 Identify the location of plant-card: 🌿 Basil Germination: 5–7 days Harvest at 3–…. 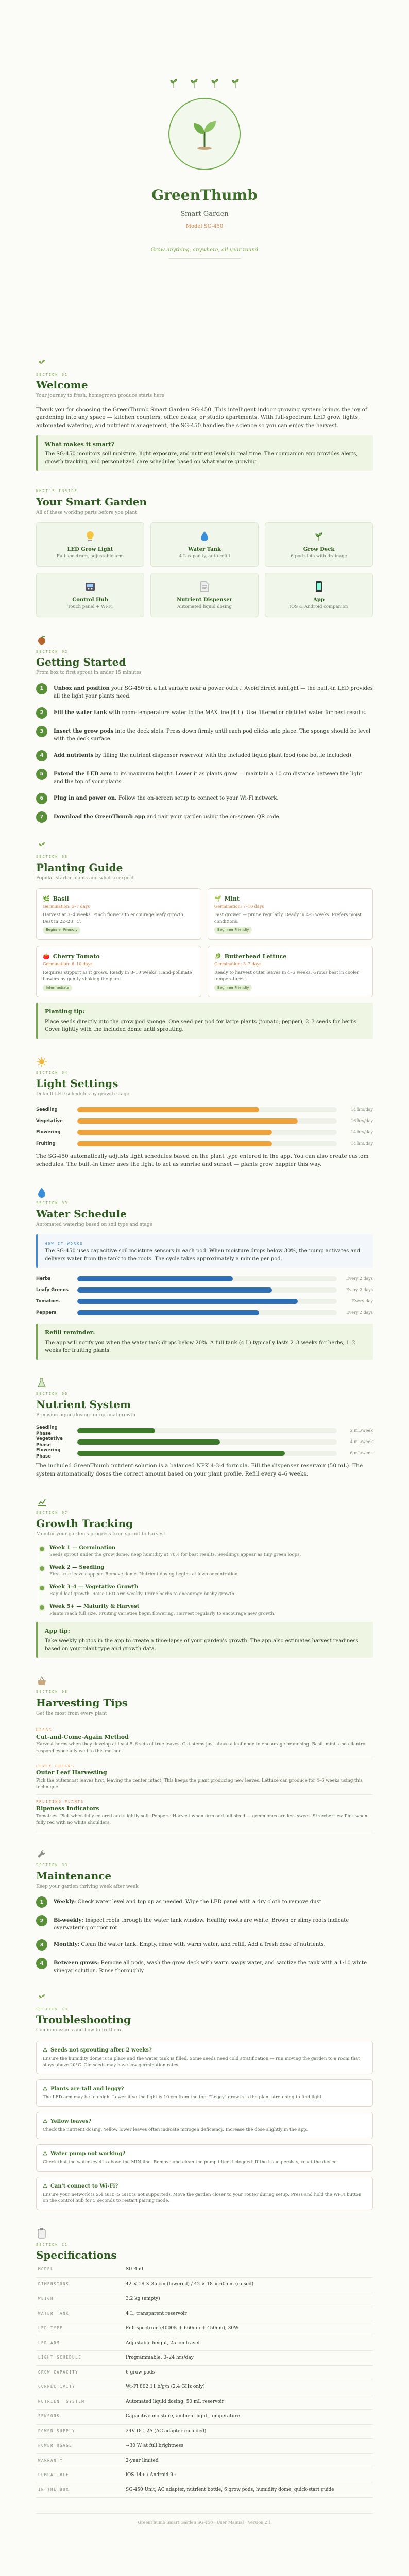
(118, 914).